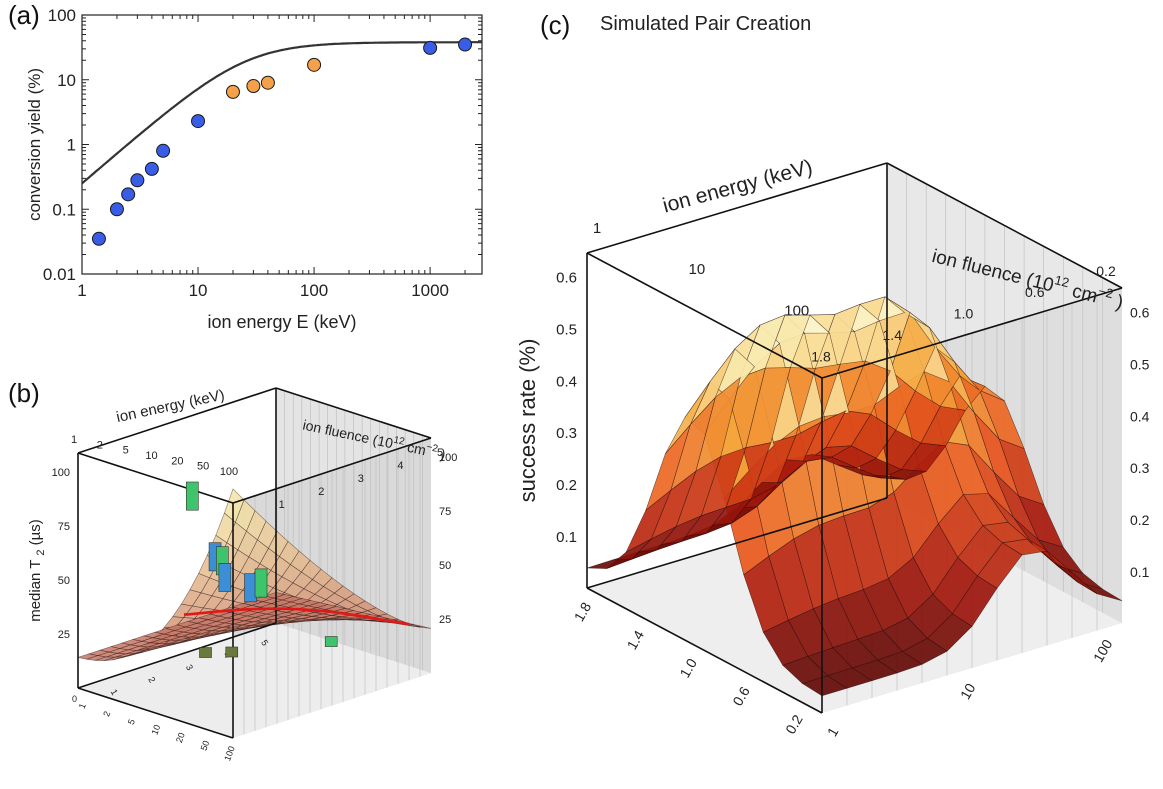 The image size is (1163, 789). What do you see at coordinates (445, 512) in the screenshot?
I see `b-z-tick-label-right: 75` at bounding box center [445, 512].